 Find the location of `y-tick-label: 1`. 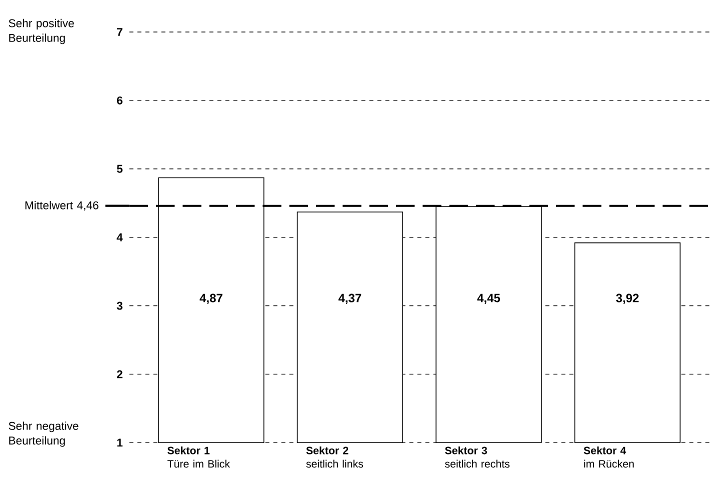

y-tick-label: 1 is located at coordinates (120, 442).